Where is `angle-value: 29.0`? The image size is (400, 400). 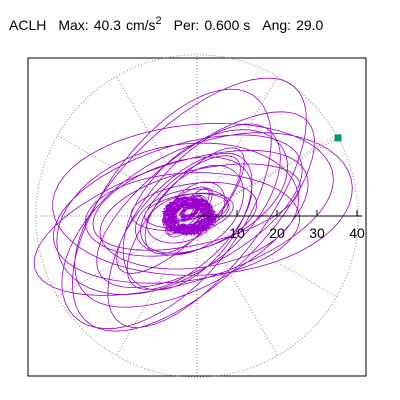 angle-value: 29.0 is located at coordinates (310, 25).